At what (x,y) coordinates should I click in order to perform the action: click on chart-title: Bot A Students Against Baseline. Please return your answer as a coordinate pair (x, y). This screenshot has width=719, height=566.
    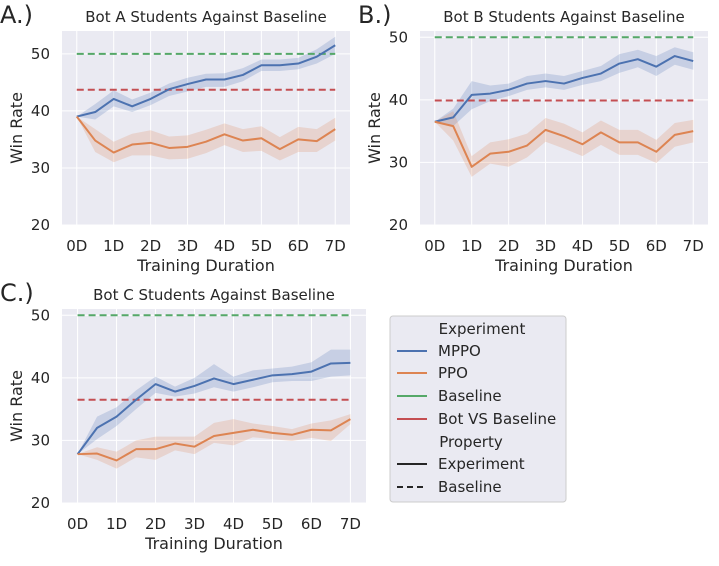
    Looking at the image, I should click on (206, 17).